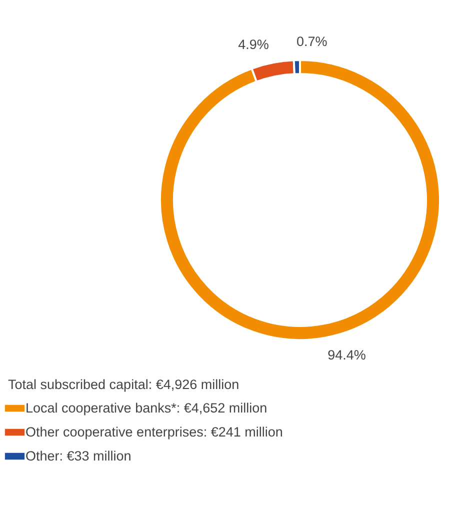  Describe the element at coordinates (312, 42) in the screenshot. I see `data-label: 0.7%` at that location.